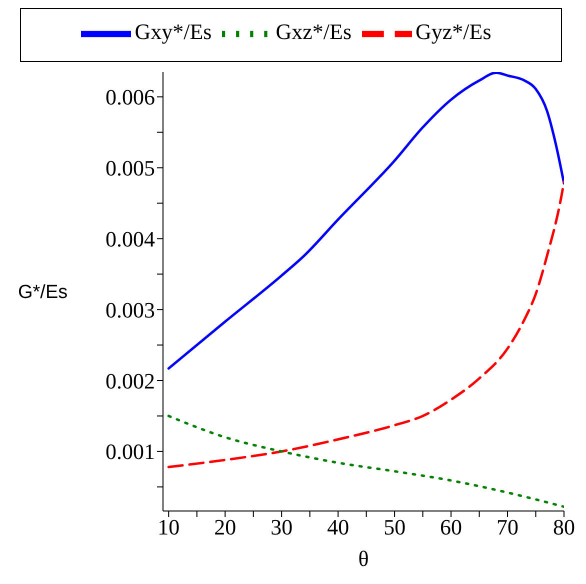  Describe the element at coordinates (451, 527) in the screenshot. I see `x-tick-label: 60` at that location.